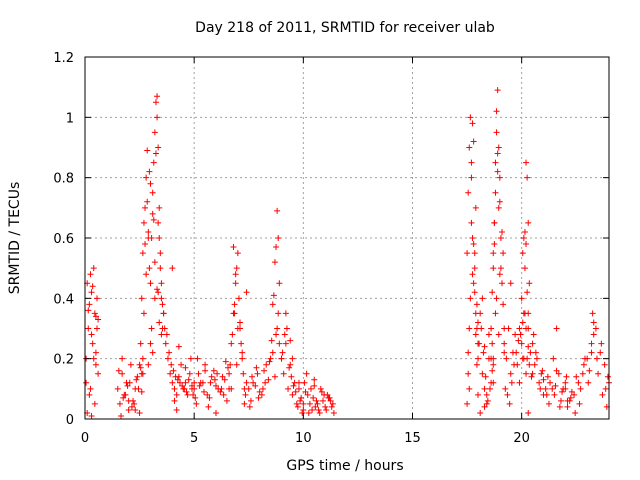  I want to click on x-tick-label: 0, so click(85, 438).